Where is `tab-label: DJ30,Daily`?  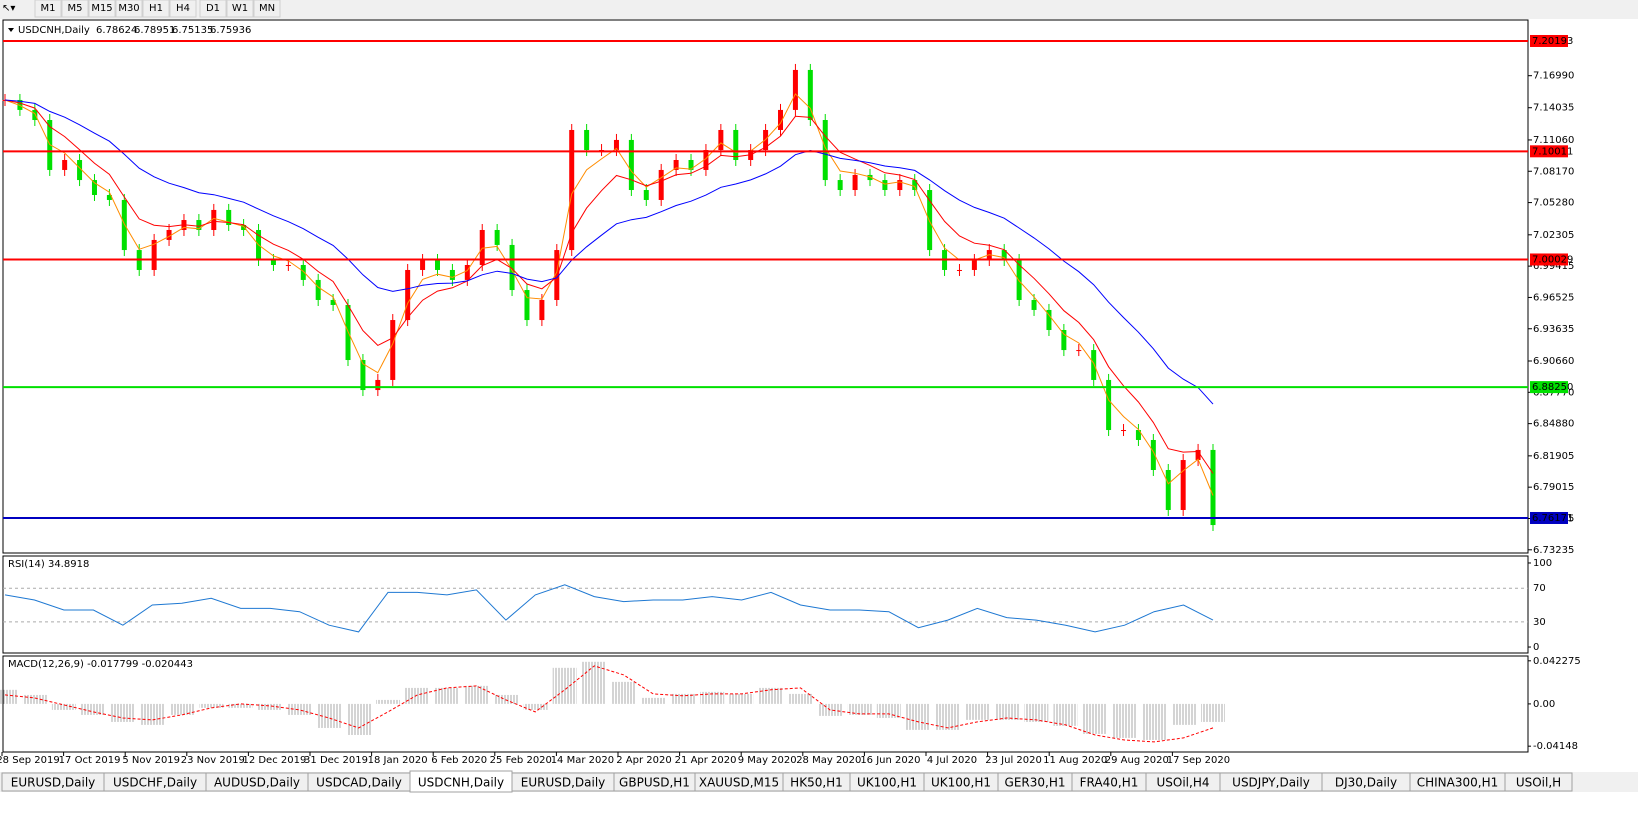
tab-label: DJ30,Daily is located at coordinates (1366, 783).